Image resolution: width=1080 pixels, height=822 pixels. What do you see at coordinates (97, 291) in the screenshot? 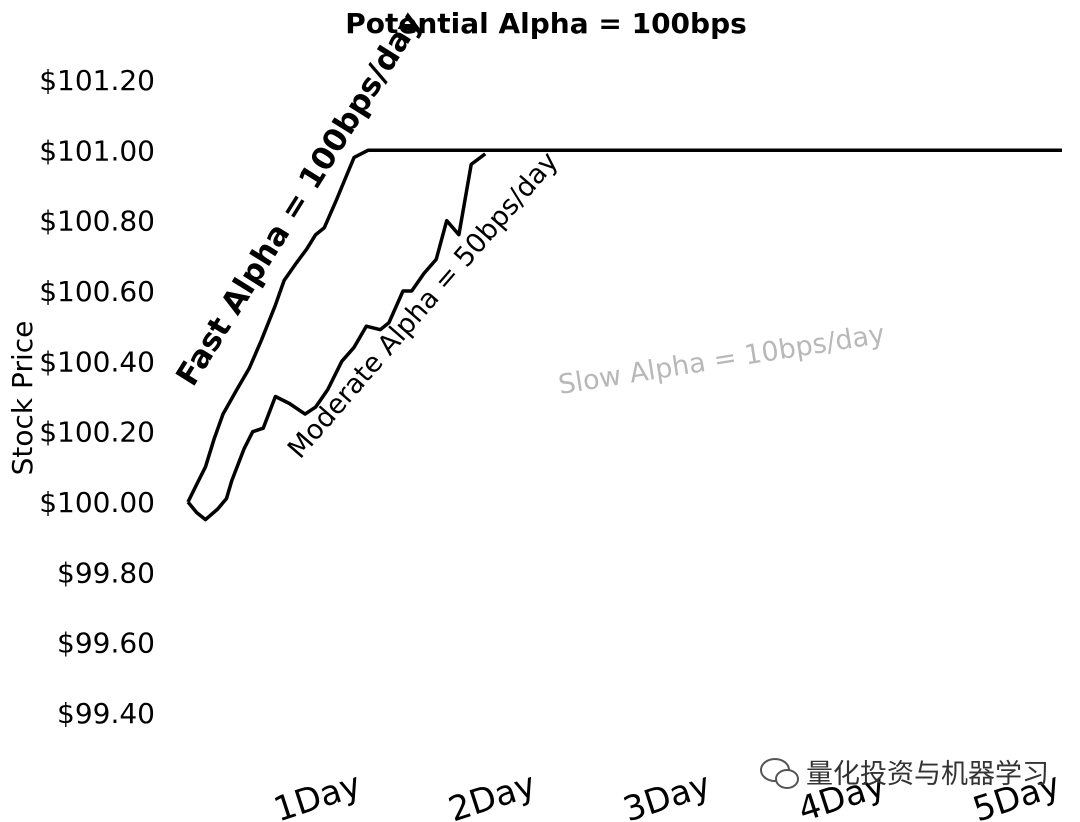
I see `y-tick-label: $100.60` at bounding box center [97, 291].